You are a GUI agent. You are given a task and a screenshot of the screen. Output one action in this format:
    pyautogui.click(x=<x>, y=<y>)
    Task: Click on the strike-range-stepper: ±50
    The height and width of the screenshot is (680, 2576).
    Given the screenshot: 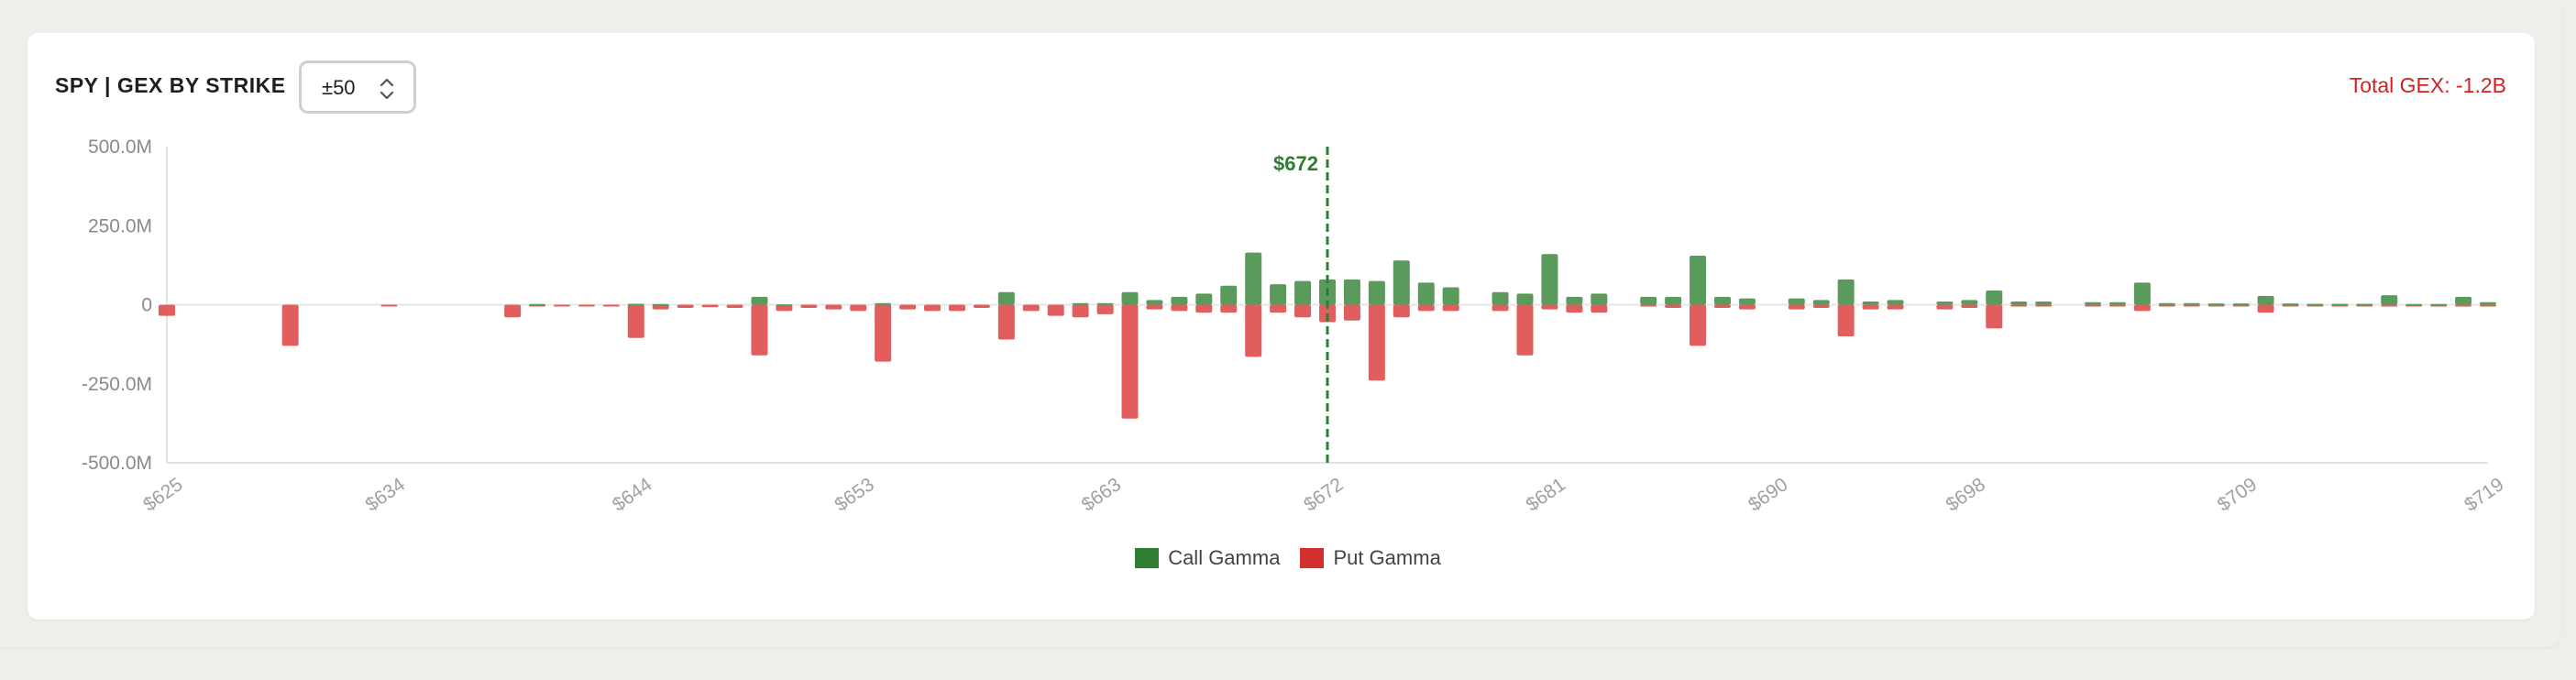 What is the action you would take?
    pyautogui.click(x=357, y=87)
    